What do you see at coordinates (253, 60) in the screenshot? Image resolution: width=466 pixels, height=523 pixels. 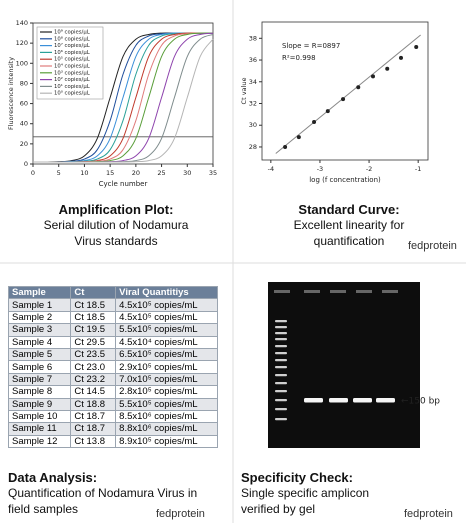 I see `y-tick-label: 36` at bounding box center [253, 60].